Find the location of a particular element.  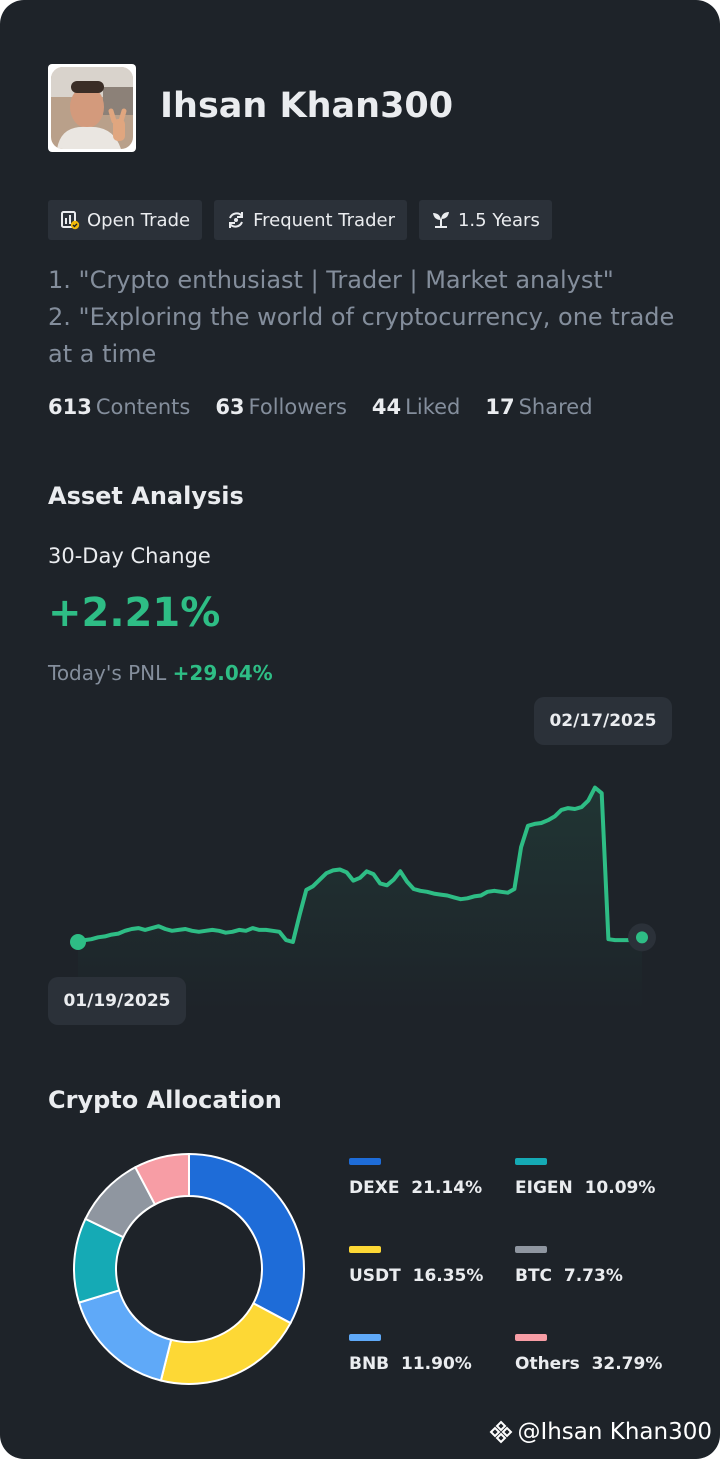

allocation-donut-chart is located at coordinates (189, 1269).